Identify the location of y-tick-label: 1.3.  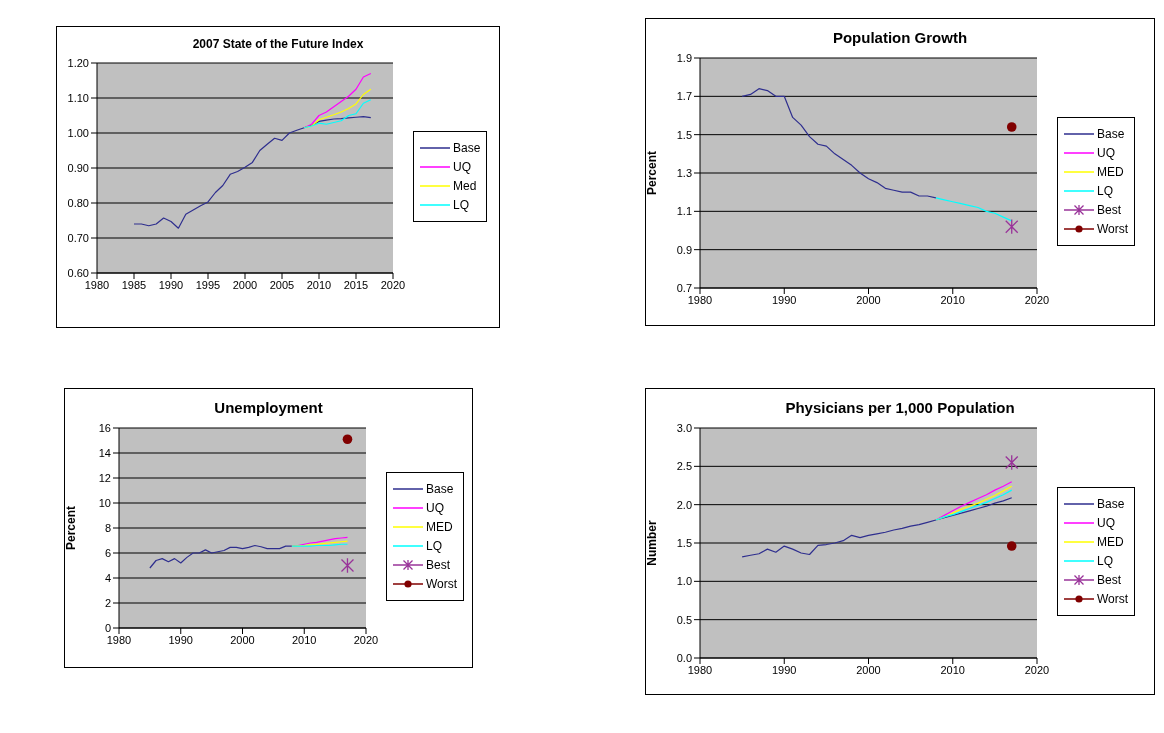
(684, 172).